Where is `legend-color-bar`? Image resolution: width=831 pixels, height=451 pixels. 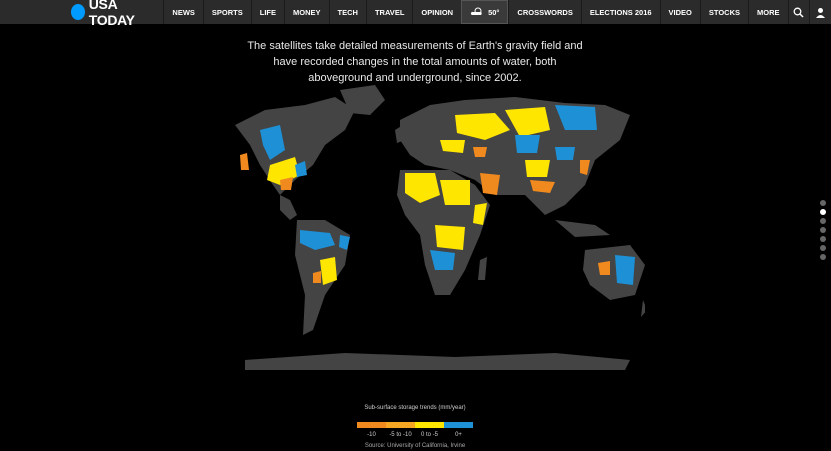 legend-color-bar is located at coordinates (415, 425).